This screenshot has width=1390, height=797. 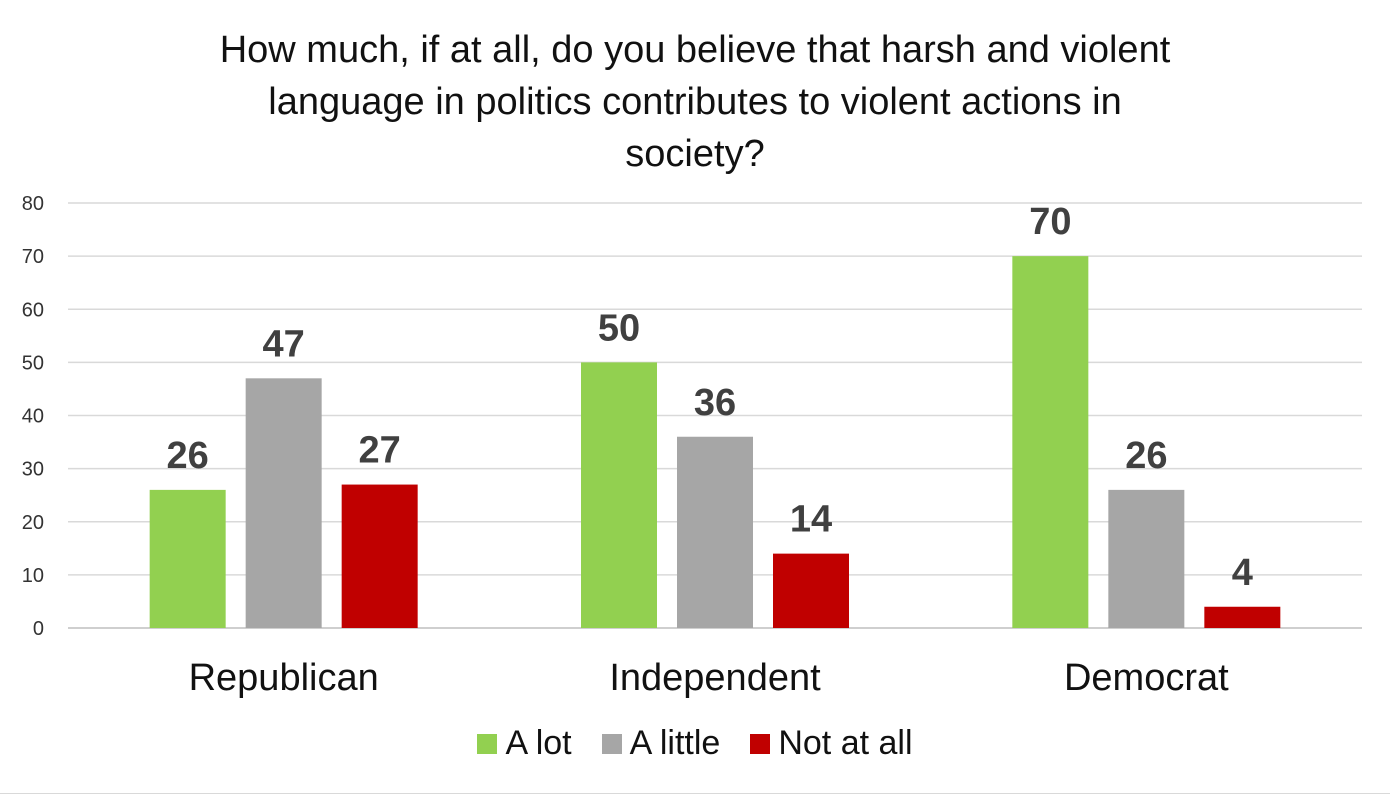 What do you see at coordinates (33, 523) in the screenshot?
I see `y-tick-label: 20` at bounding box center [33, 523].